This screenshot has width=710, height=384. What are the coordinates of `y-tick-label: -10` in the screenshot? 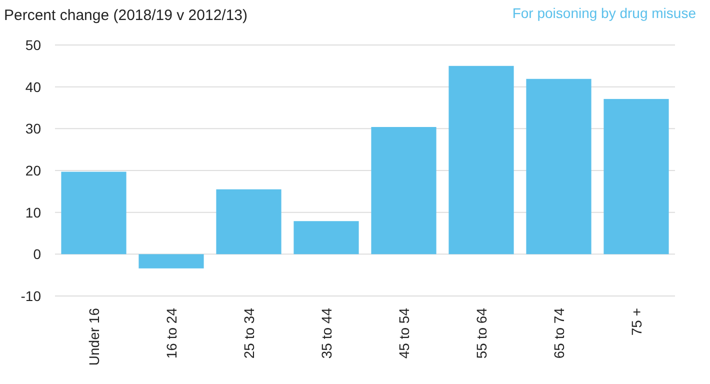 It's located at (31, 296).